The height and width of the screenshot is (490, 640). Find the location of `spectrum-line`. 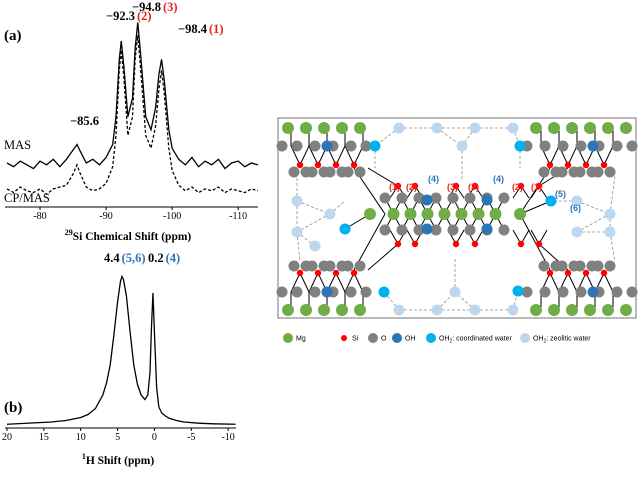

spectrum-line is located at coordinates (132, 96).